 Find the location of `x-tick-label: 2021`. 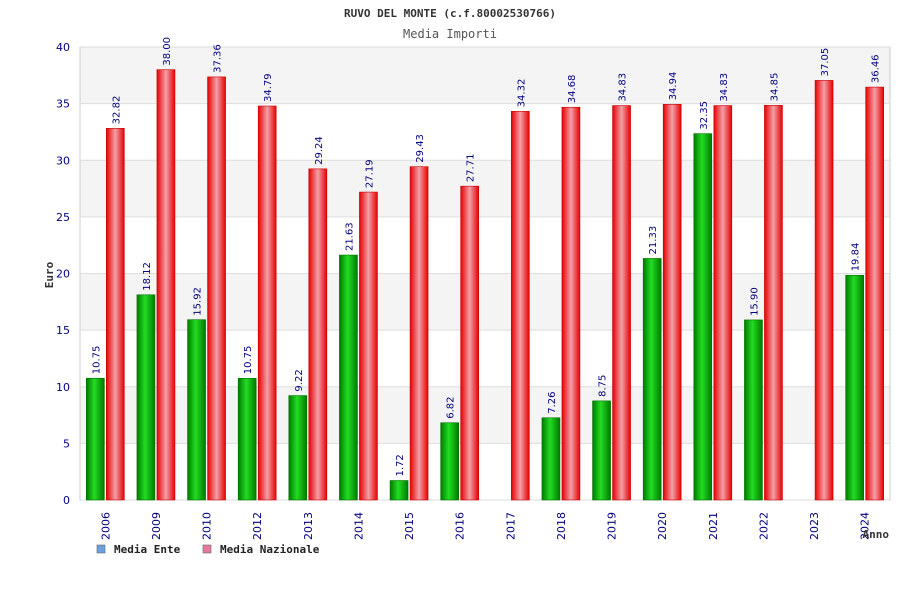

x-tick-label: 2021 is located at coordinates (713, 526).